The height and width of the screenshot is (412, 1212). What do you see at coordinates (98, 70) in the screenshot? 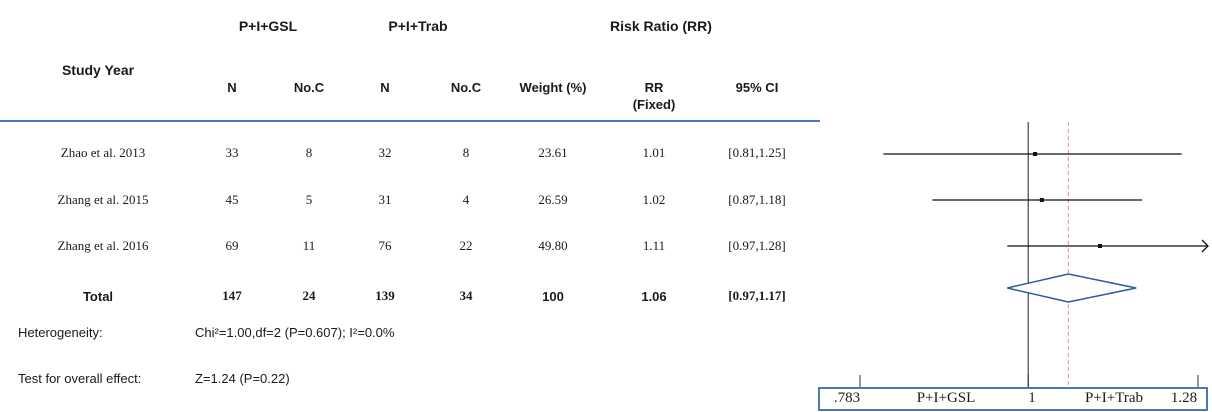
I see `study-column-header: Study Year` at bounding box center [98, 70].